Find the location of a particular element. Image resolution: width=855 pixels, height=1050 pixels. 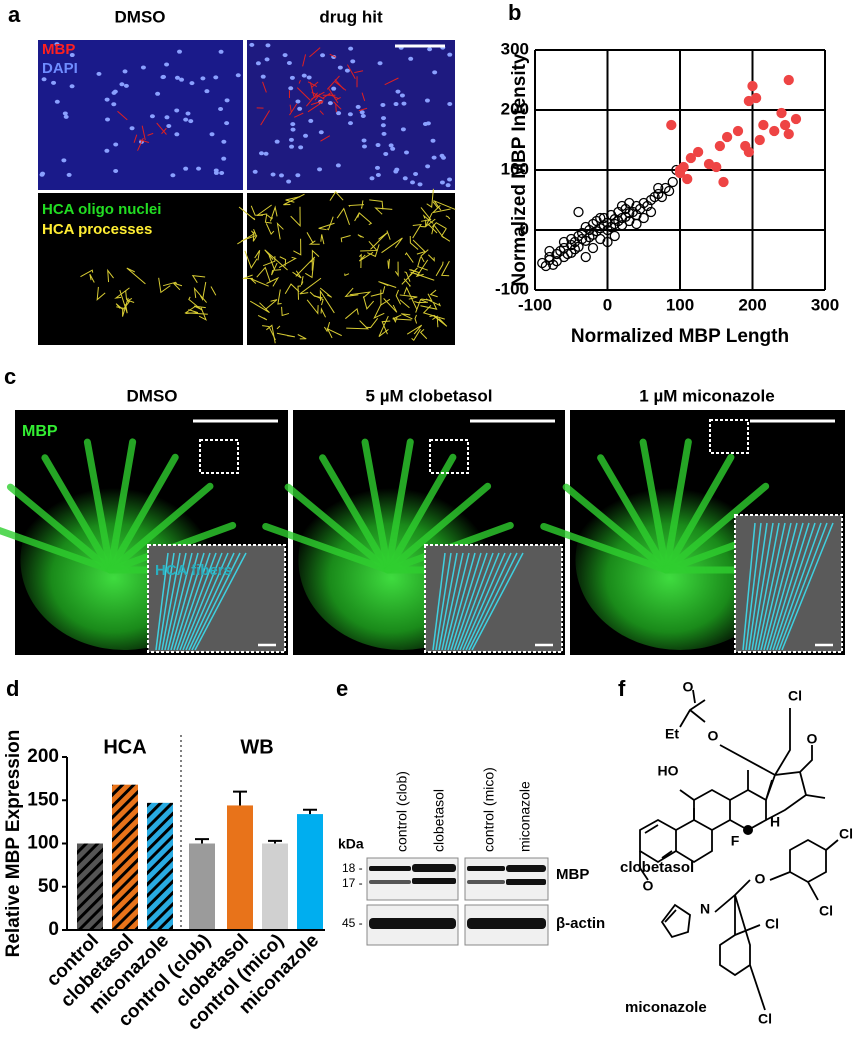

lane-label: control (mico) is located at coordinates (489, 809).